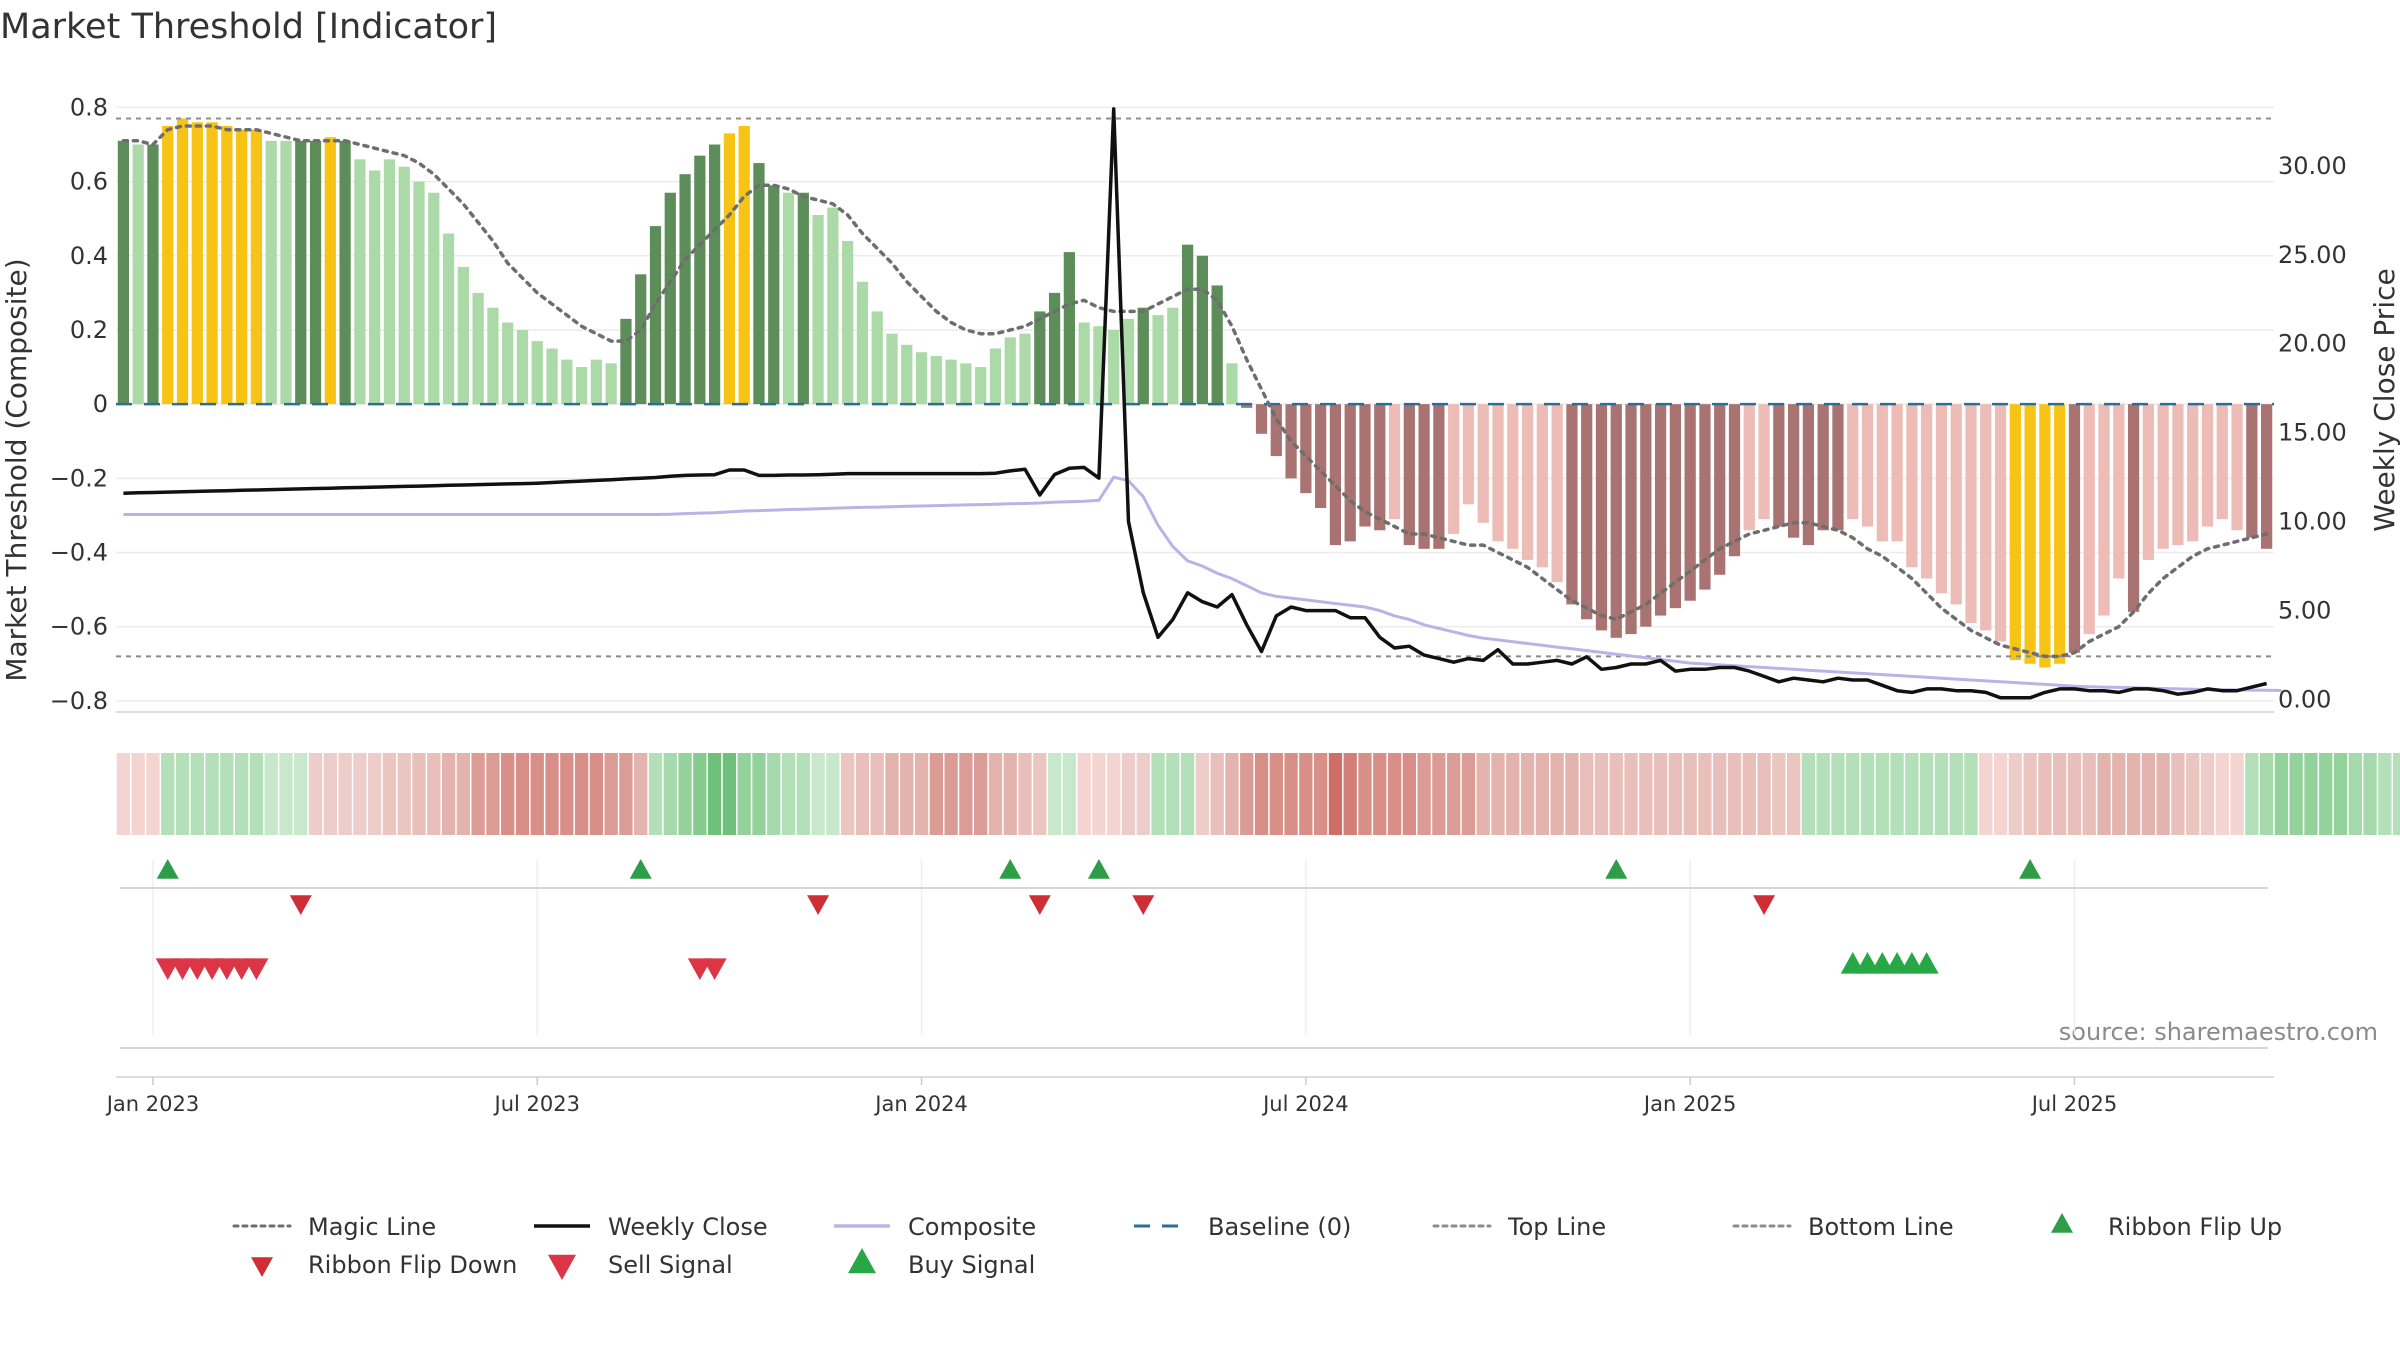  Describe the element at coordinates (972, 1227) in the screenshot. I see `legend-label: Composite` at that location.